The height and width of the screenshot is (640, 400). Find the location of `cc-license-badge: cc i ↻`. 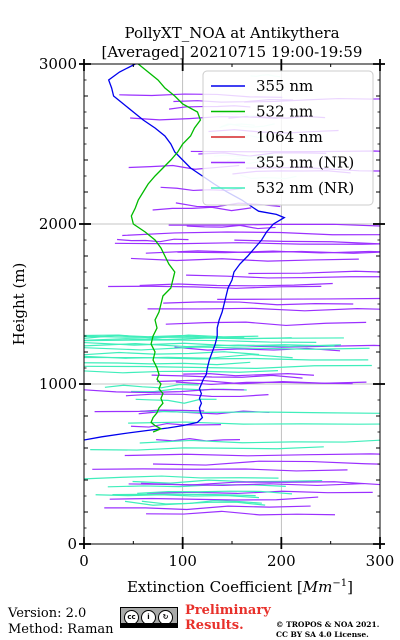

cc-license-badge: cc i ↻ is located at coordinates (149, 617).